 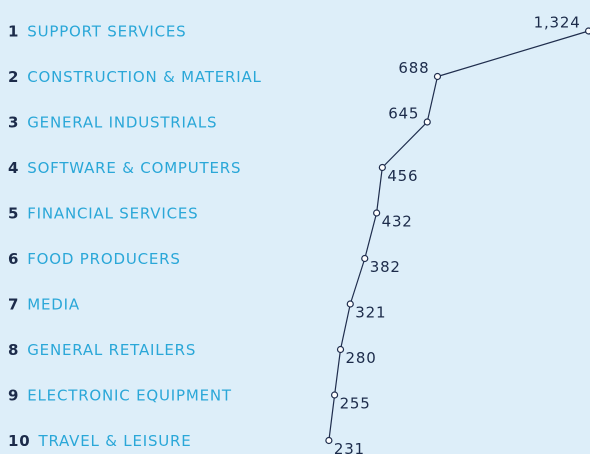 I want to click on value-label: 280, so click(x=361, y=358).